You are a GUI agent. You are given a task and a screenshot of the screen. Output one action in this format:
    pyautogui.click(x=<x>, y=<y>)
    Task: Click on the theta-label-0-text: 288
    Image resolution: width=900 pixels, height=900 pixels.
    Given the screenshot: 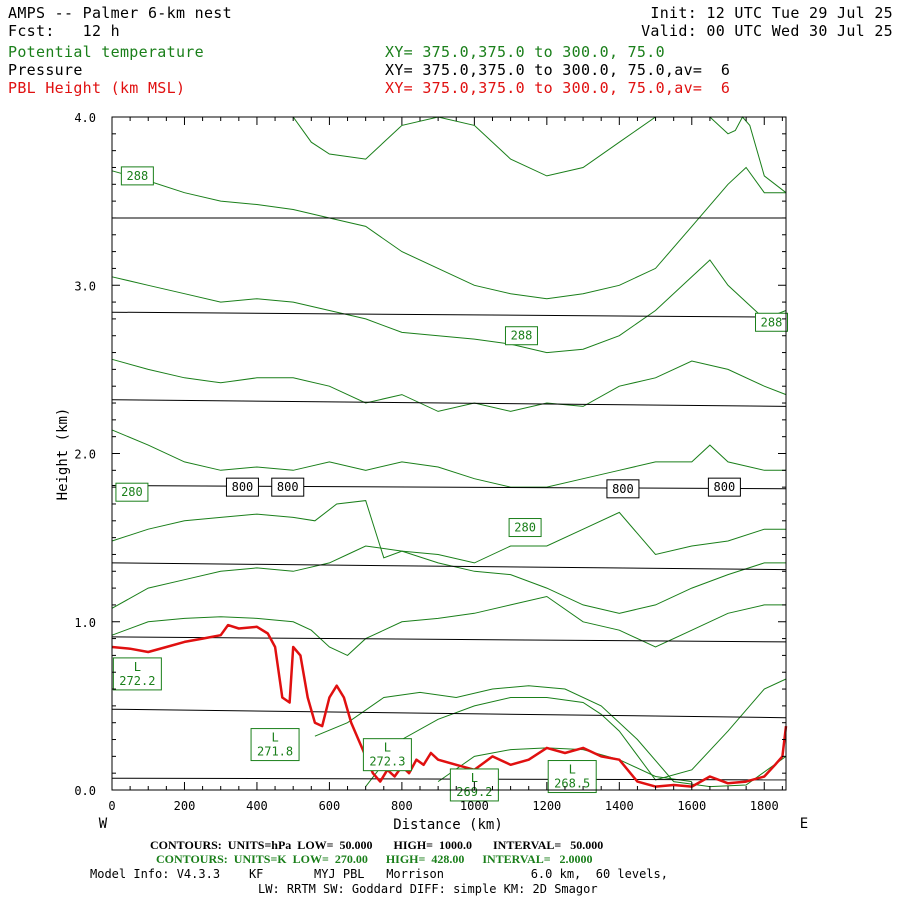 What is the action you would take?
    pyautogui.click(x=138, y=176)
    